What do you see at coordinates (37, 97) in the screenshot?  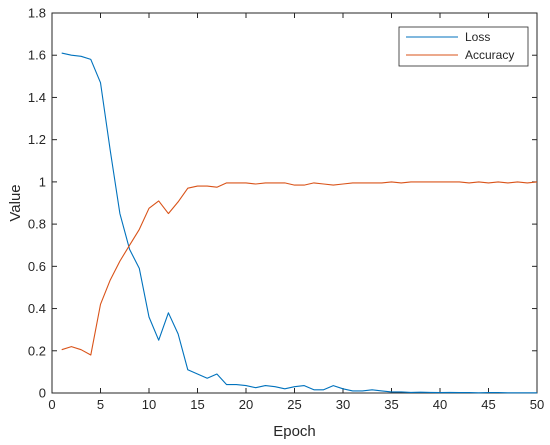 I see `y-tick-label: 1.4` at bounding box center [37, 97].